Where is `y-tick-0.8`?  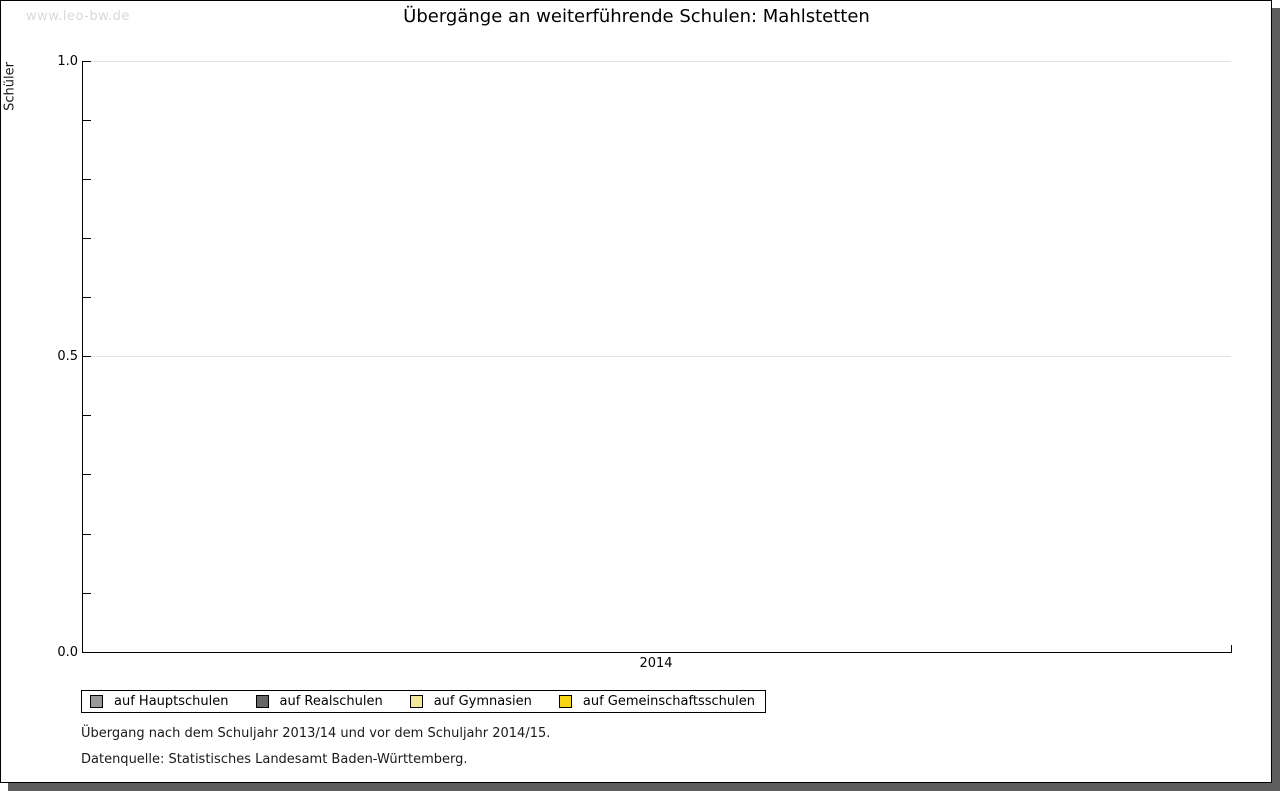
y-tick-0.8 is located at coordinates (87, 179).